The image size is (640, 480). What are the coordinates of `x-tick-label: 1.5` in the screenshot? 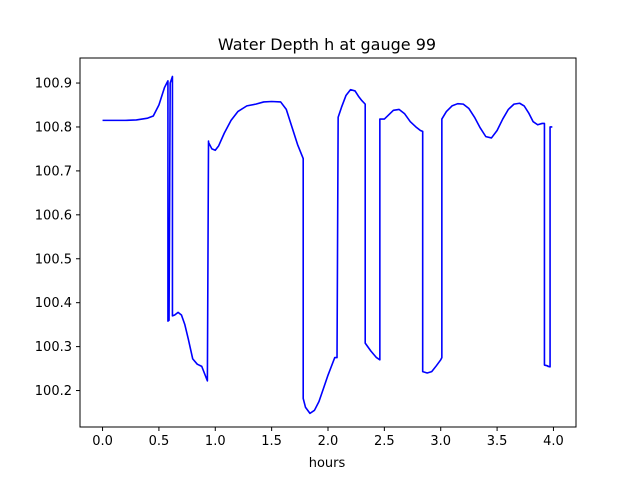 It's located at (271, 441).